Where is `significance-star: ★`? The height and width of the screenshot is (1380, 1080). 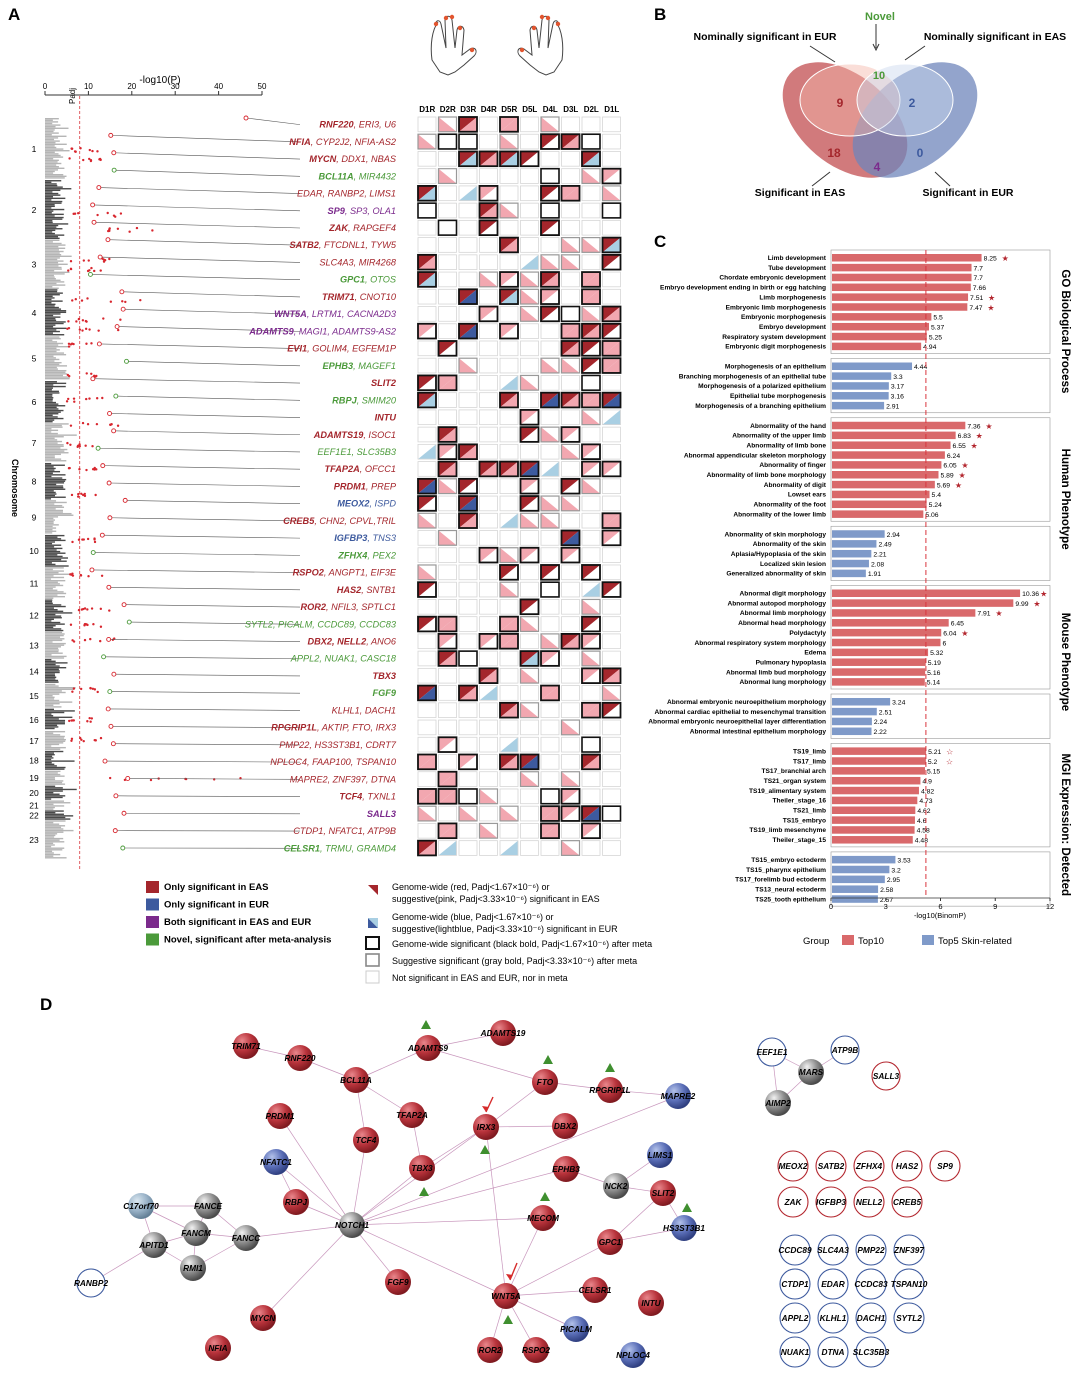 significance-star: ★ is located at coordinates (958, 485).